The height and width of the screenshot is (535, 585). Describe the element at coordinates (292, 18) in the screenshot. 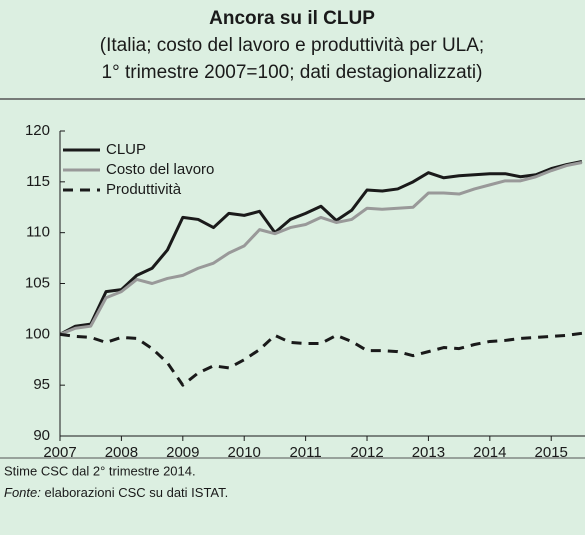

I see `chart-title: Ancora su il CLUP` at that location.